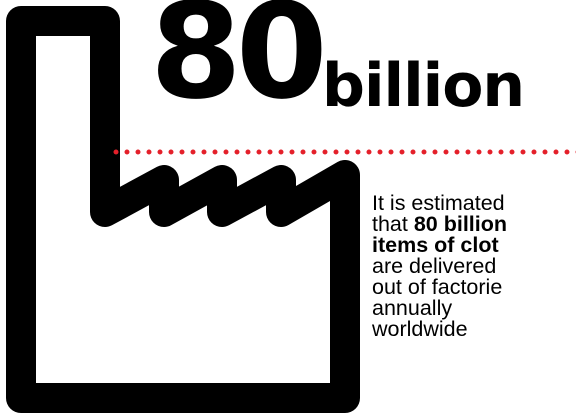  I want to click on caption-line-5: out of factorie, so click(437, 287).